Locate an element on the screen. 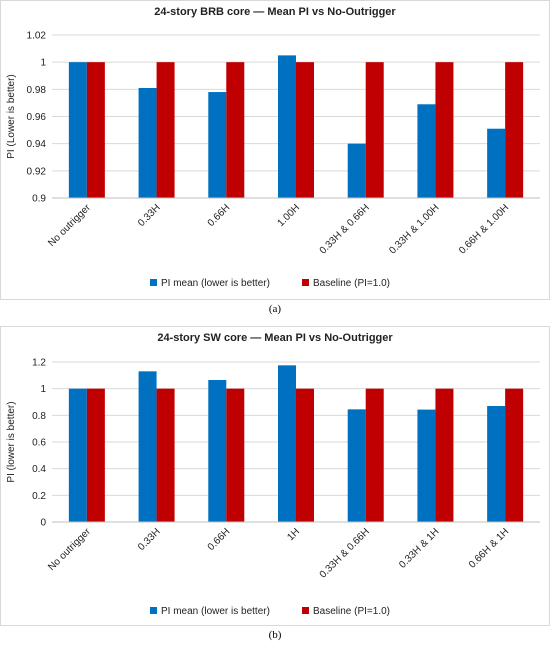 The image size is (550, 652). caption-a: (a) is located at coordinates (275, 309).